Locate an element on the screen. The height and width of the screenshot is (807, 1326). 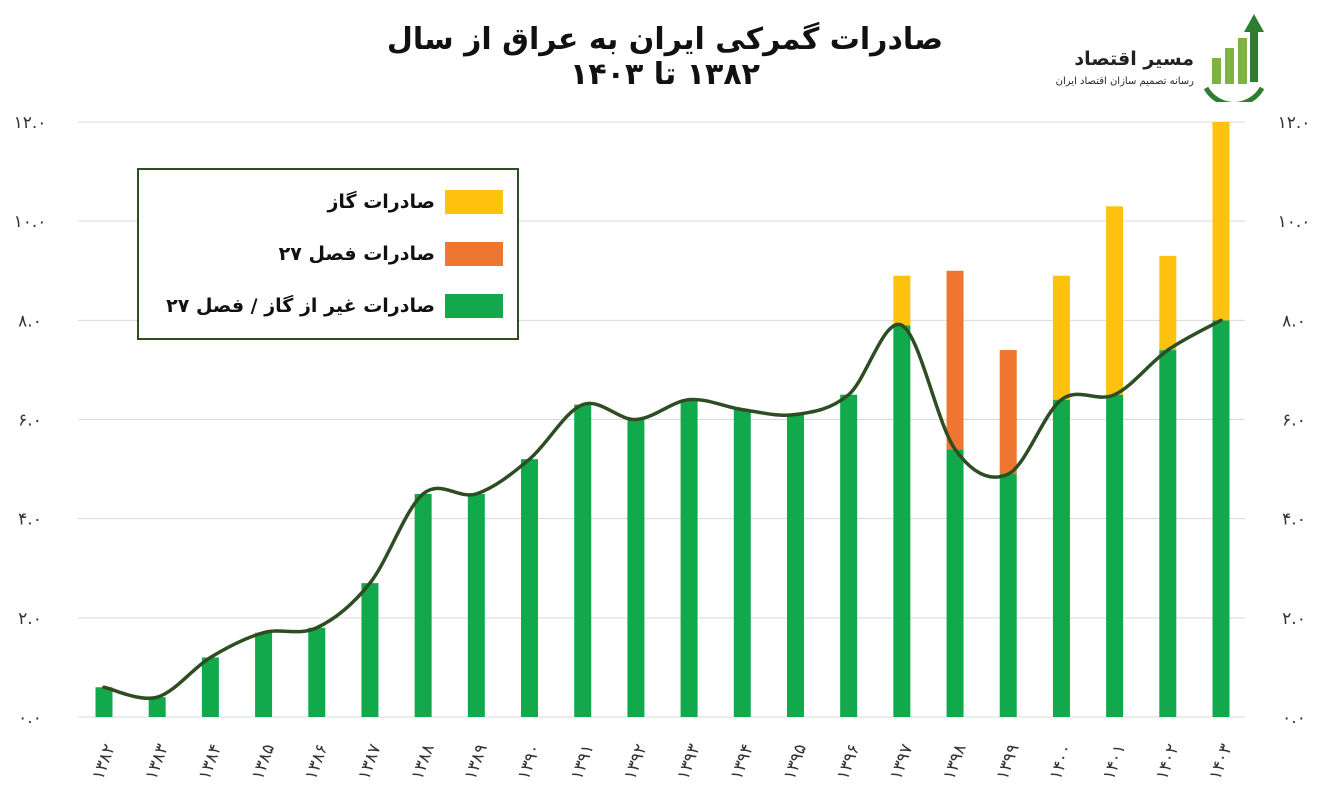
x-tick-label: ۱۳۸۶ is located at coordinates (316, 761).